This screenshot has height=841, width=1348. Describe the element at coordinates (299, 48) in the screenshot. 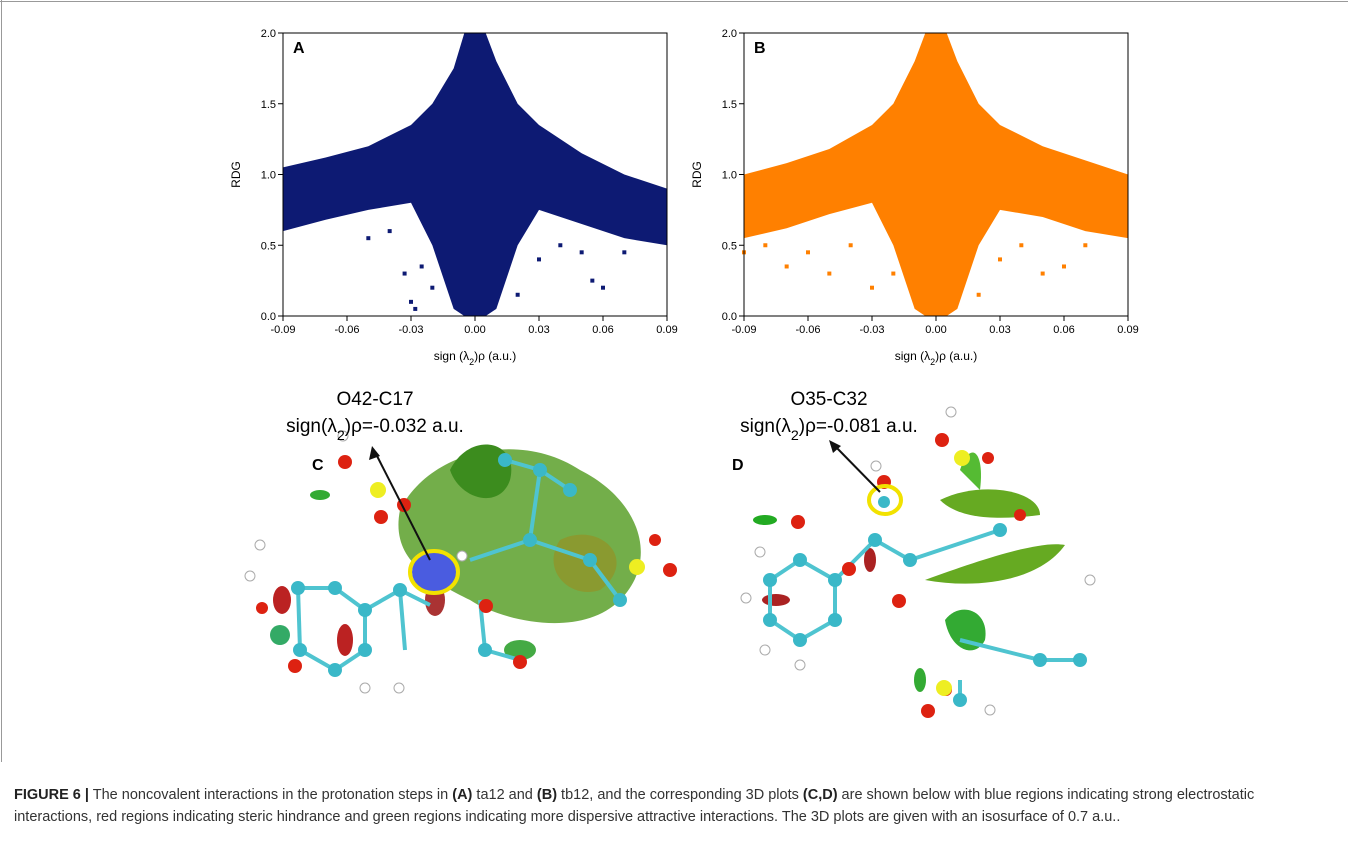

I see `panel-label: A` at that location.